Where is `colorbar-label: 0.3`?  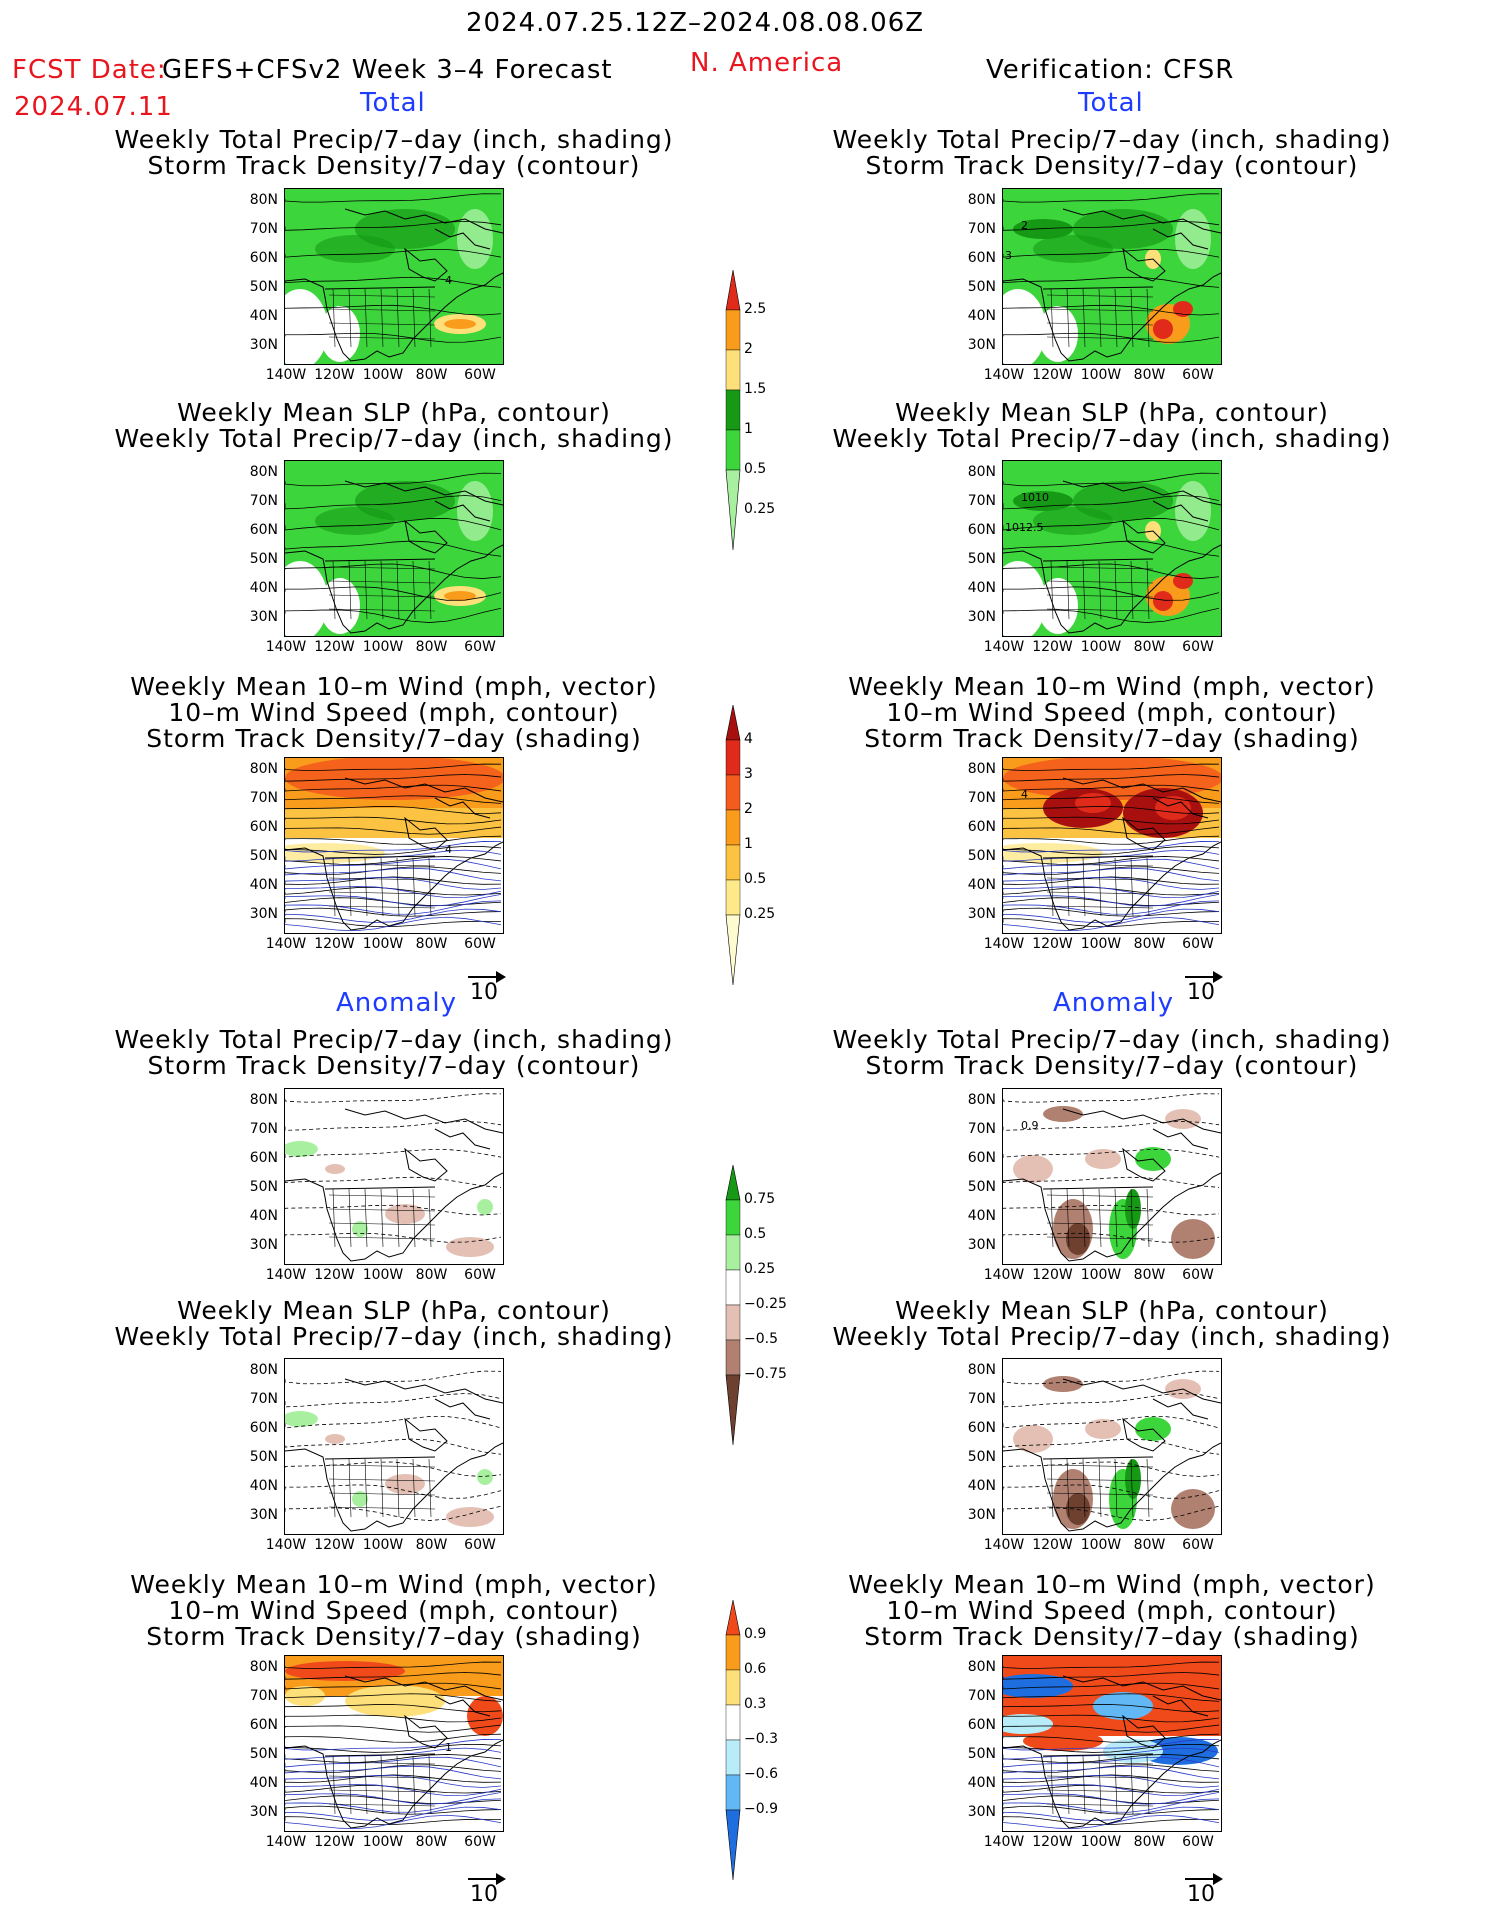
colorbar-label: 0.3 is located at coordinates (755, 1704).